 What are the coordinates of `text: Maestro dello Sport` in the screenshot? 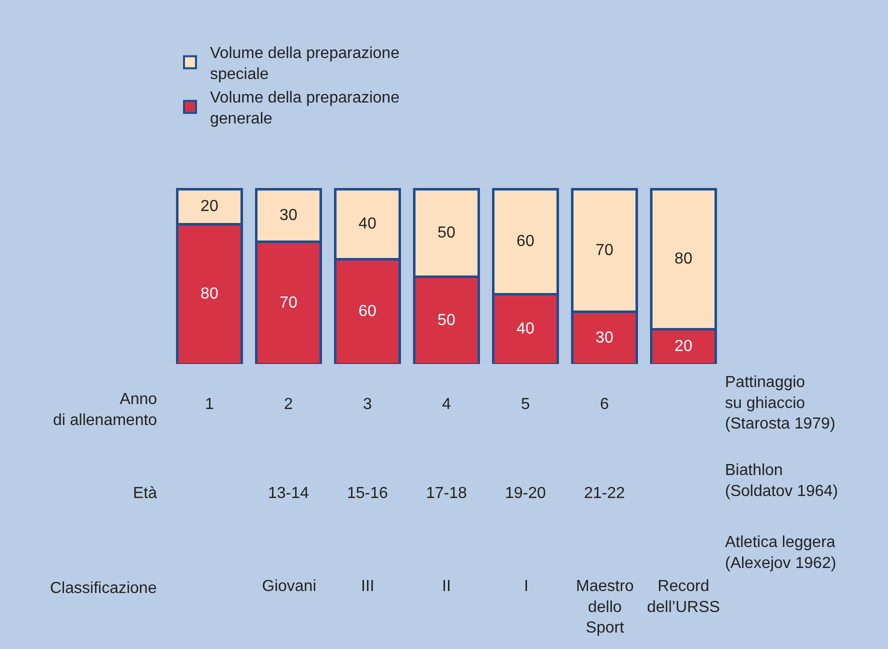 It's located at (605, 607).